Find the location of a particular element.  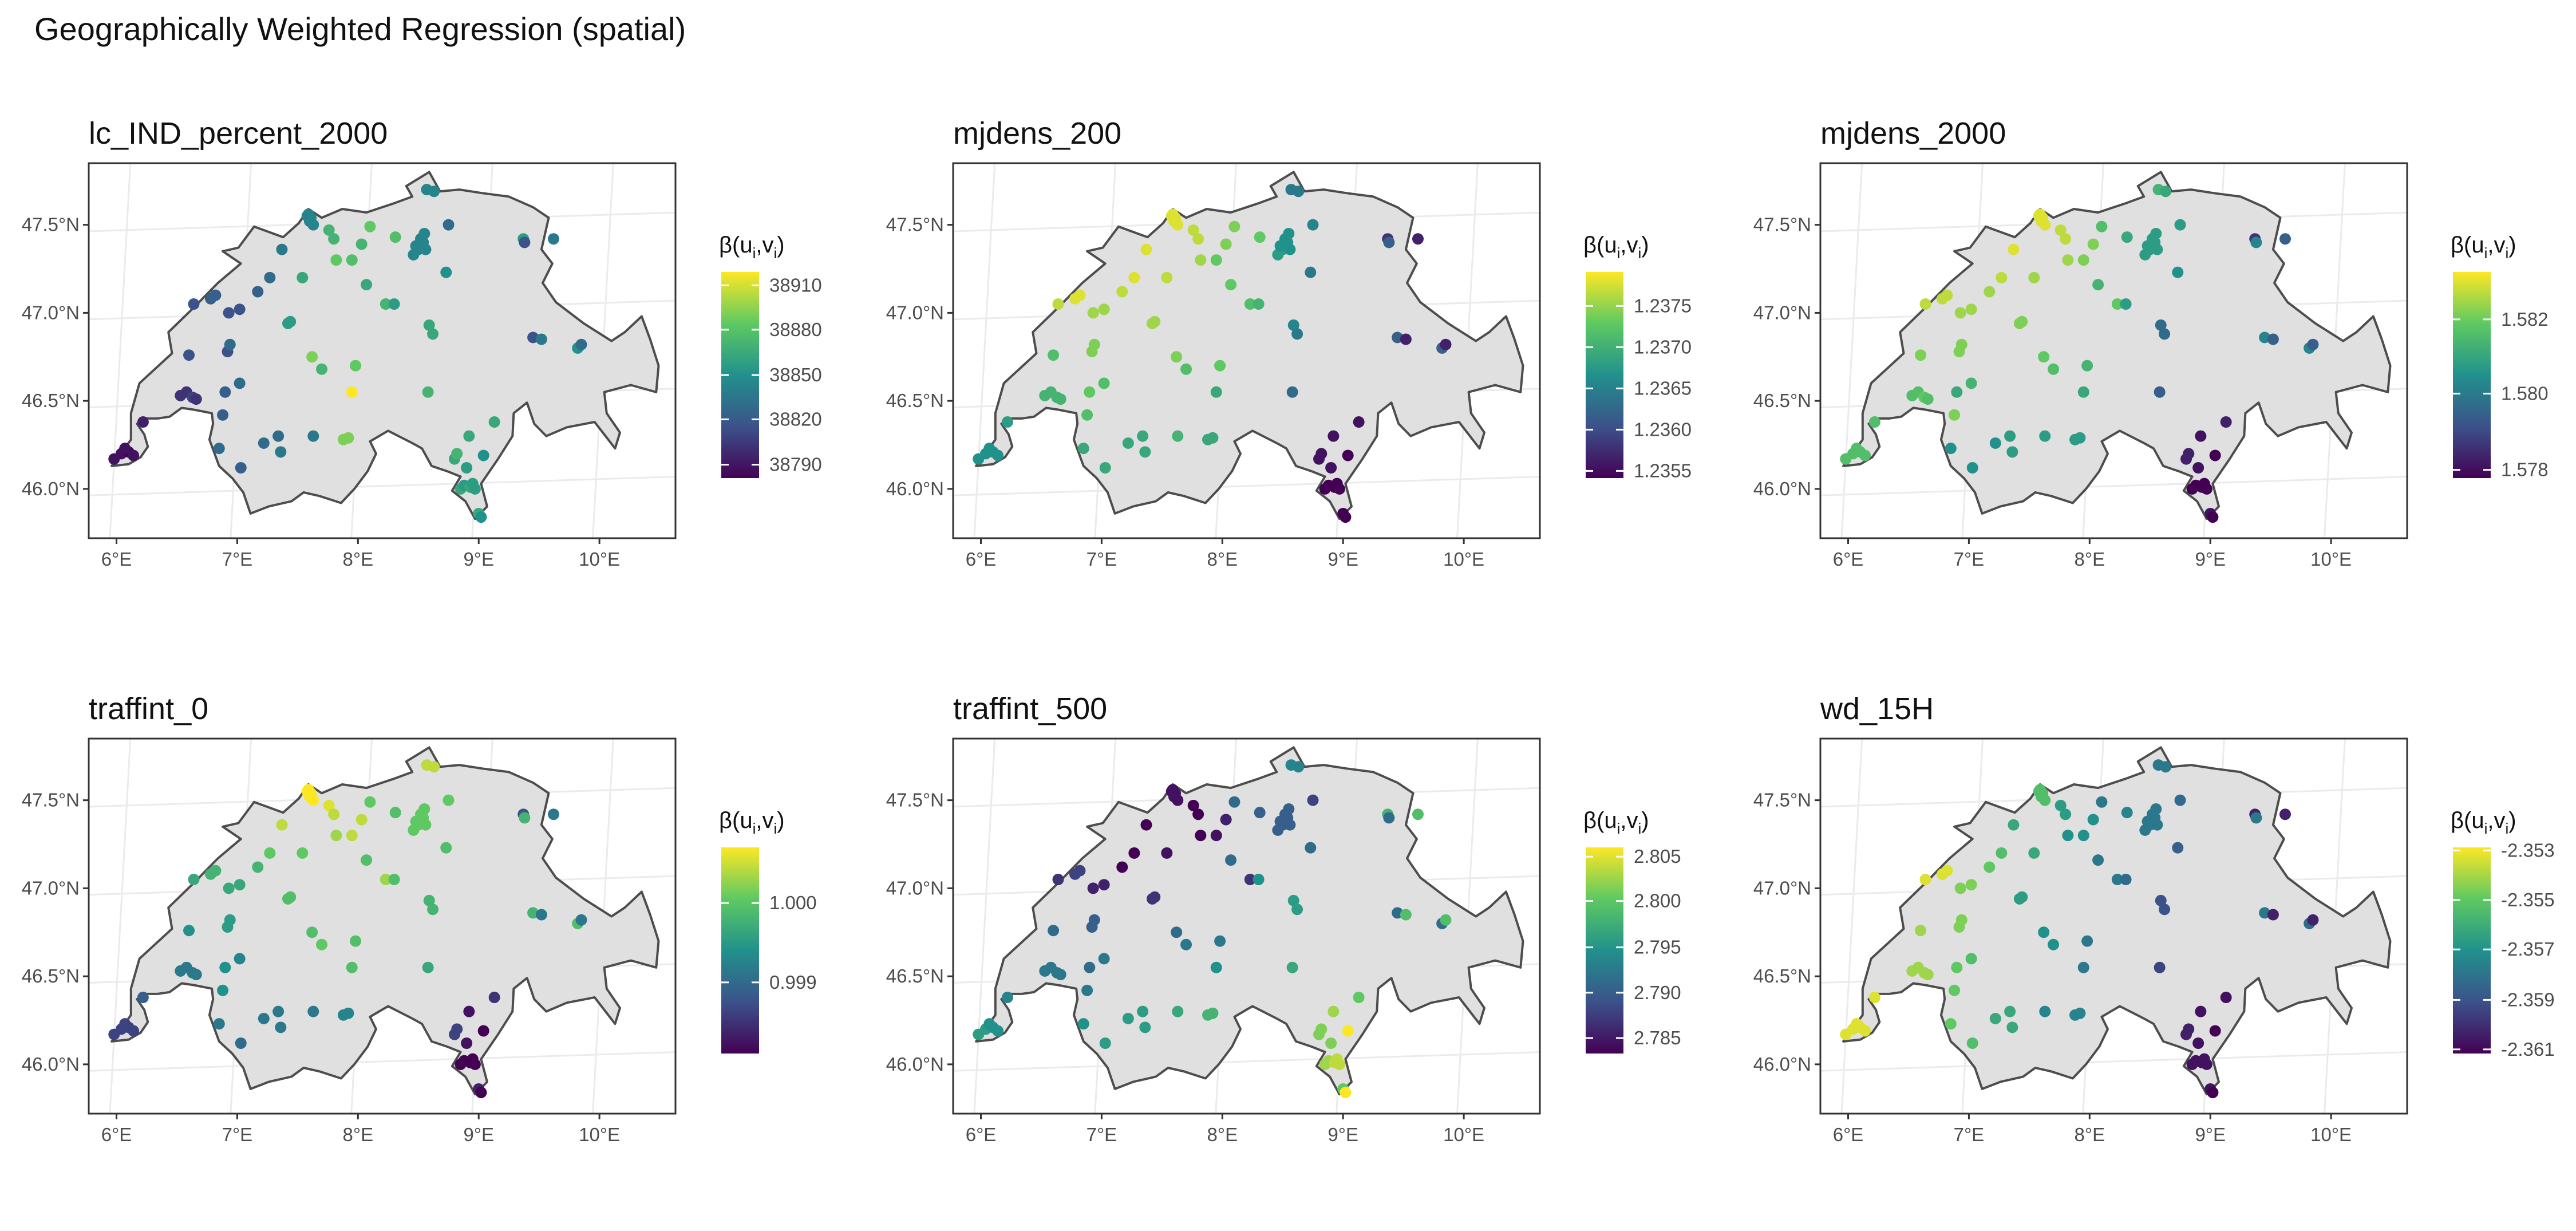

lon-tick-label: 7°E is located at coordinates (237, 559).